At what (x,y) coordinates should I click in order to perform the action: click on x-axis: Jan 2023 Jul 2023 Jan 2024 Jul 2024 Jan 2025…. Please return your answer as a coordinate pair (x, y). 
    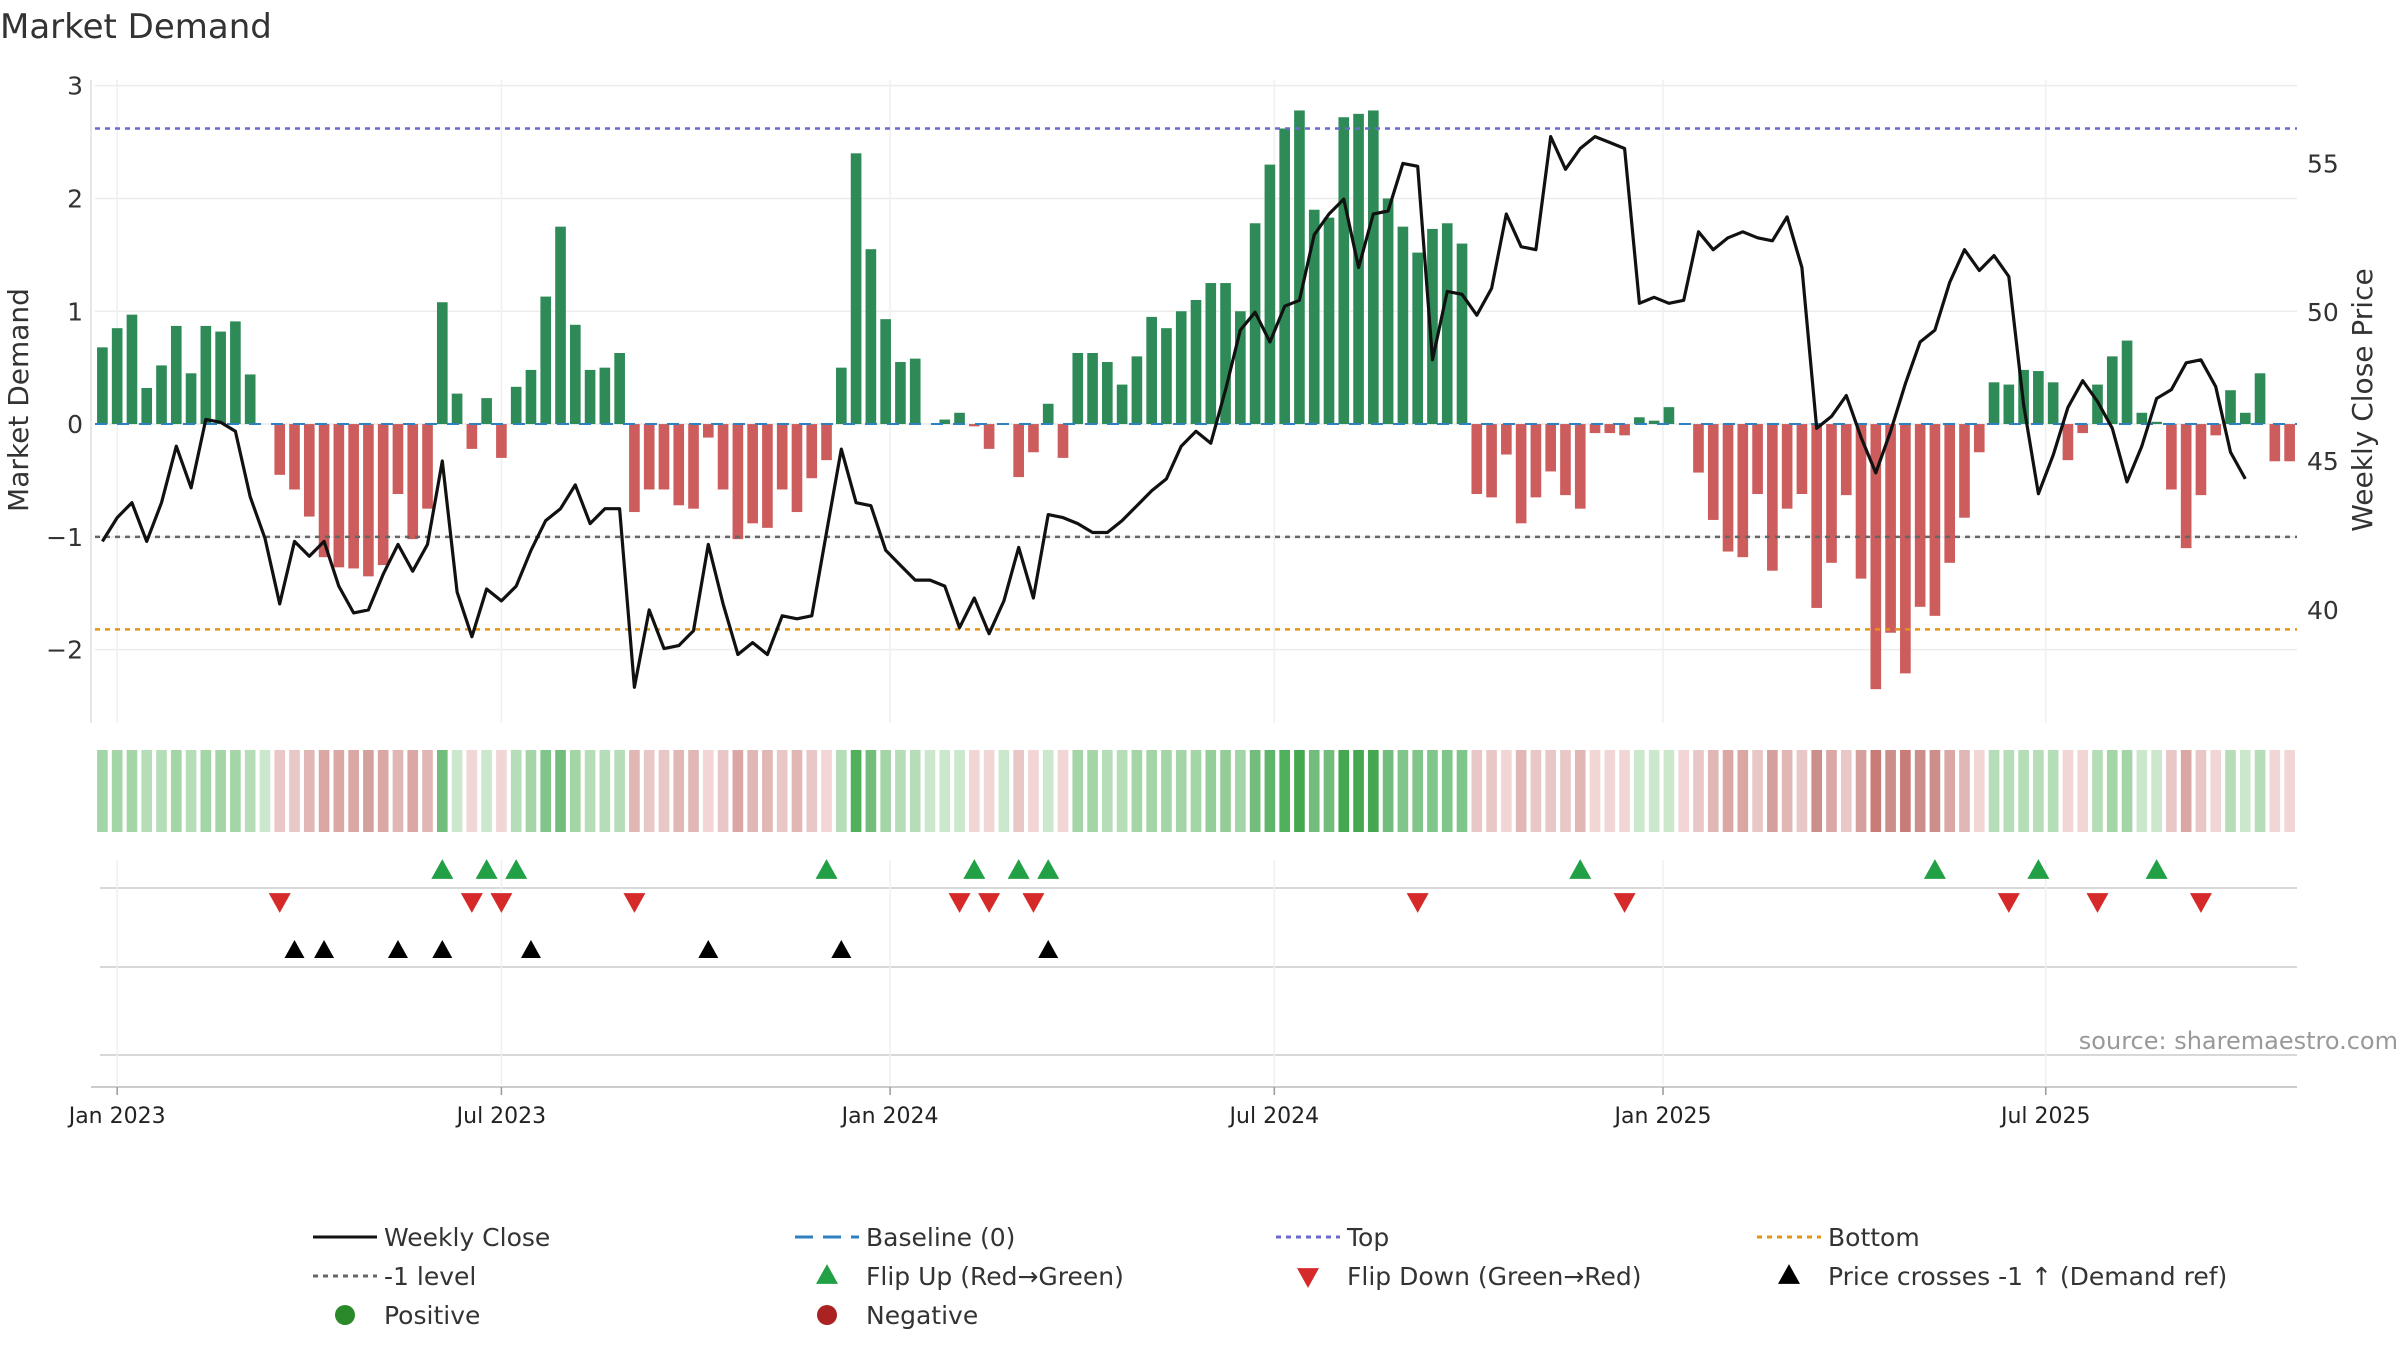
    Looking at the image, I should click on (1182, 1107).